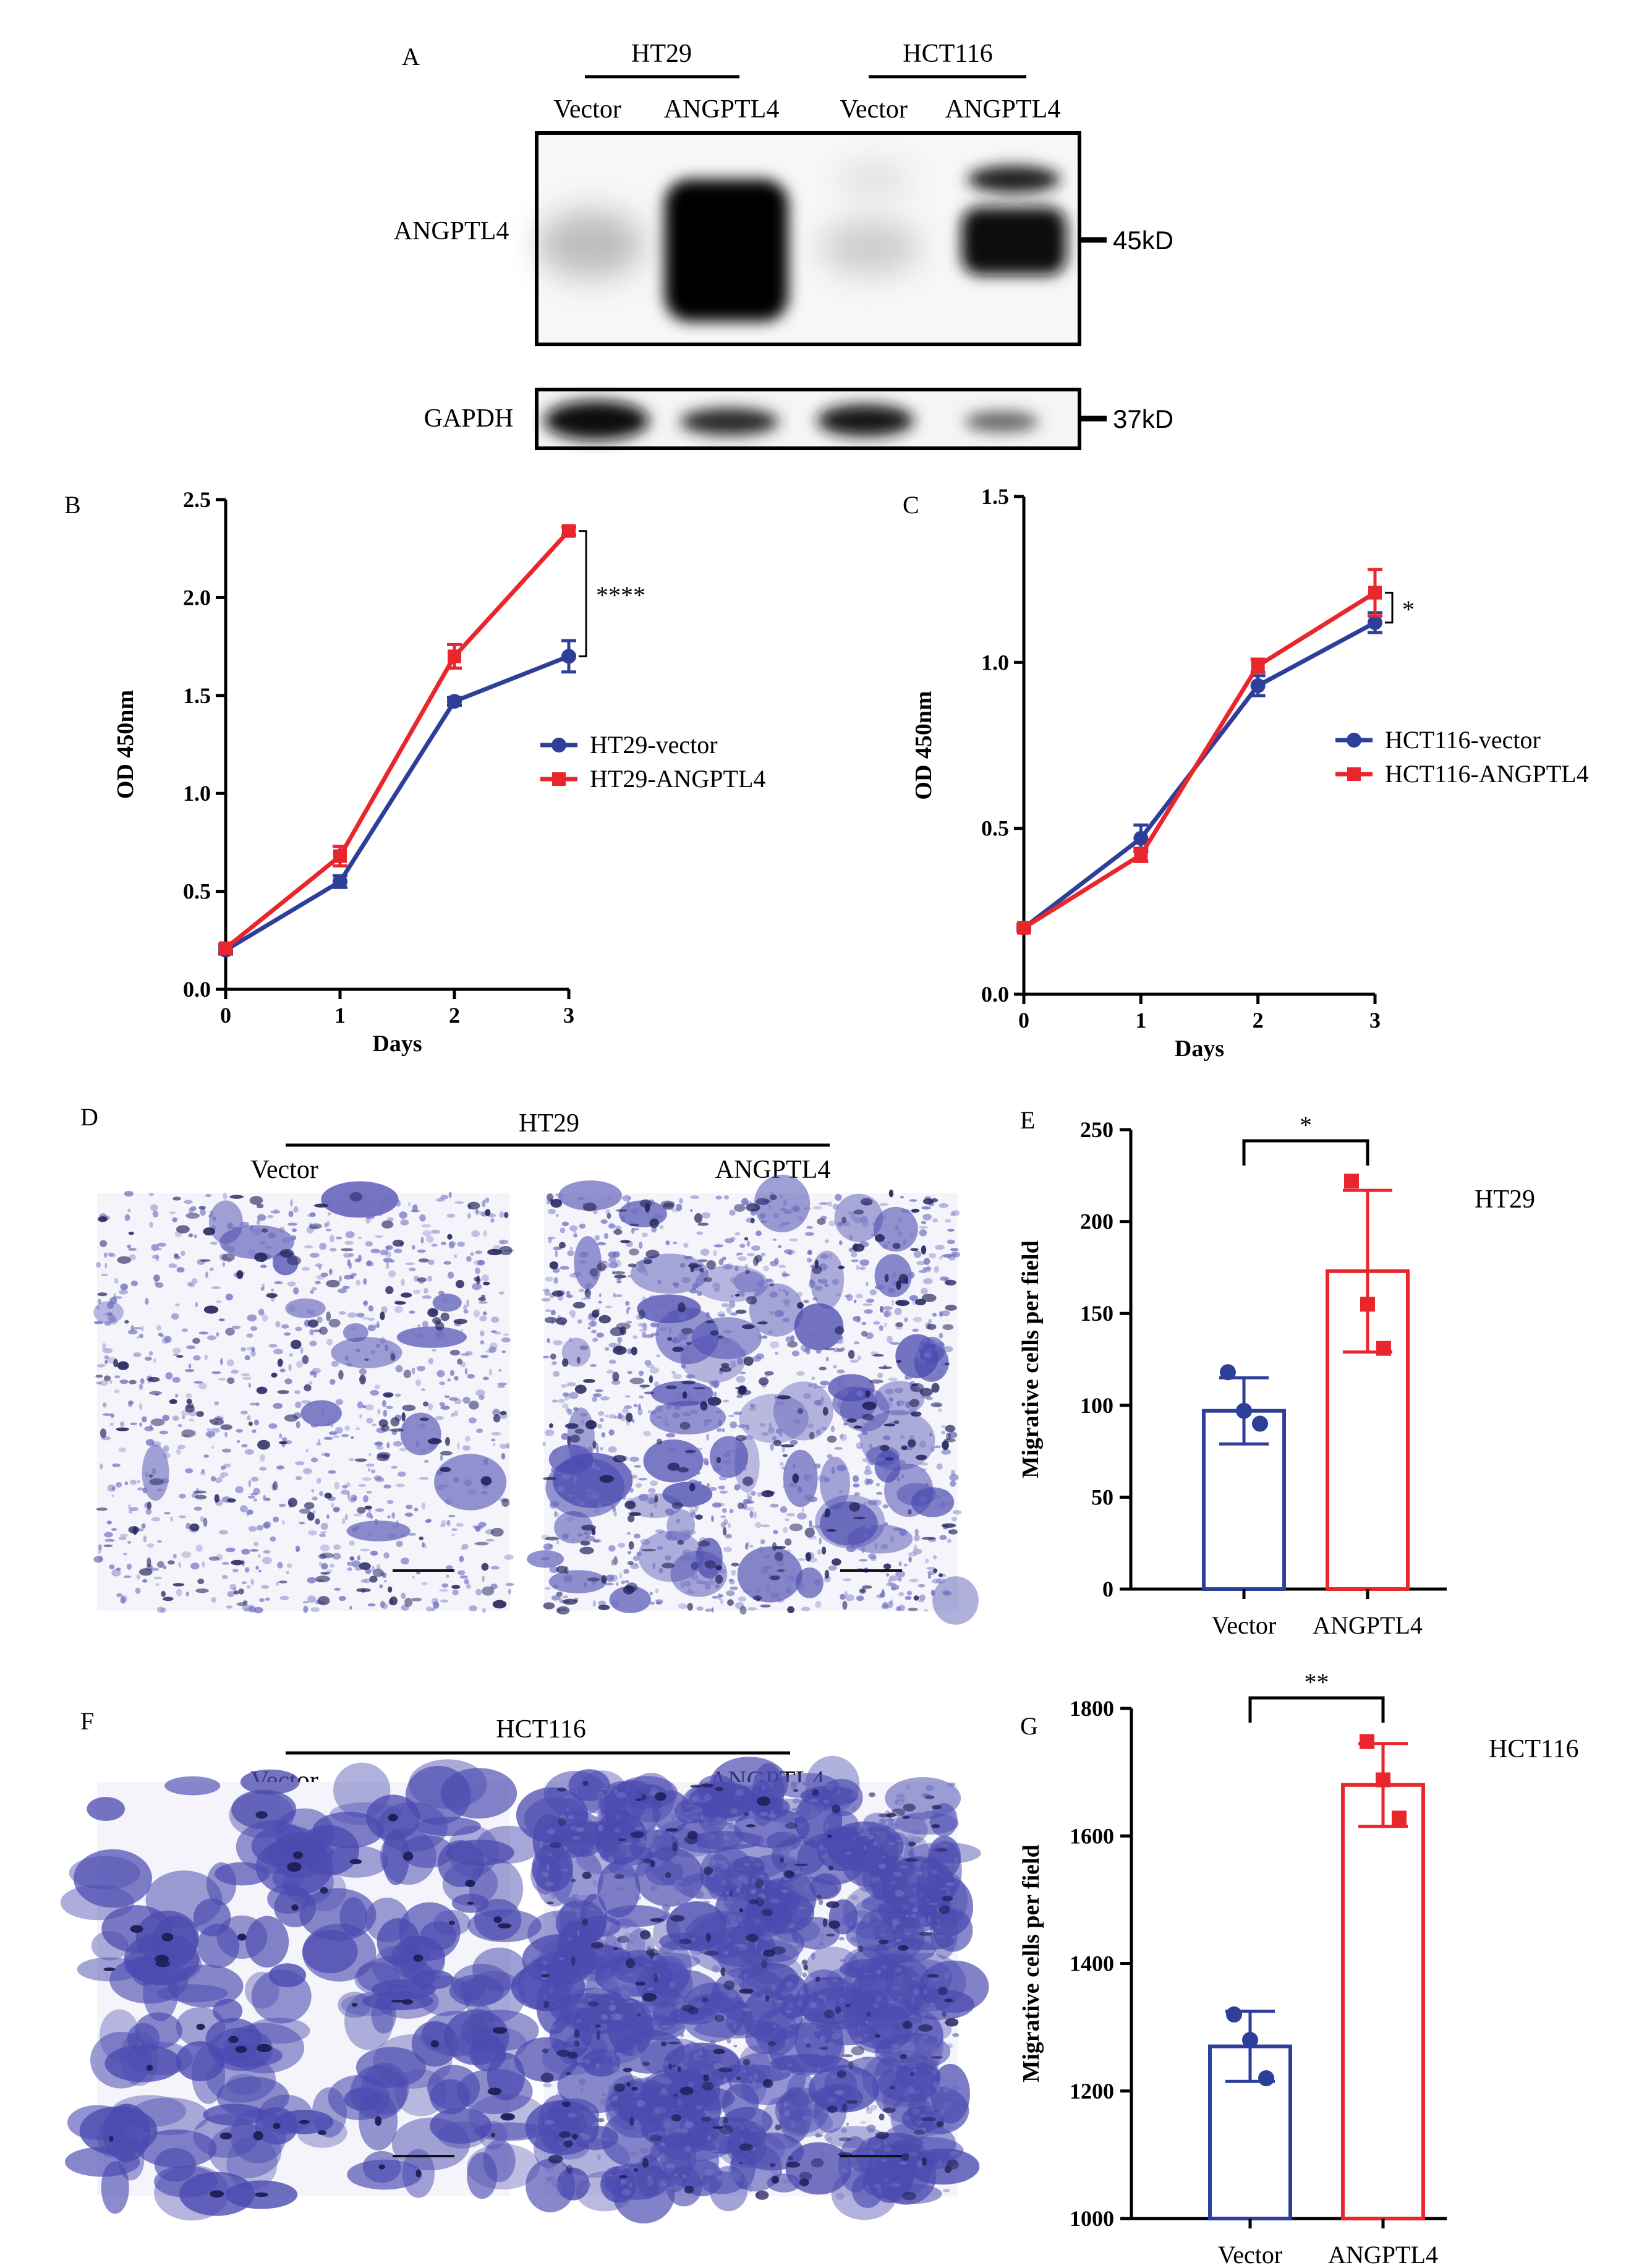 This screenshot has width=1639, height=2268. What do you see at coordinates (1143, 241) in the screenshot?
I see `marker-45kd: 45kD` at bounding box center [1143, 241].